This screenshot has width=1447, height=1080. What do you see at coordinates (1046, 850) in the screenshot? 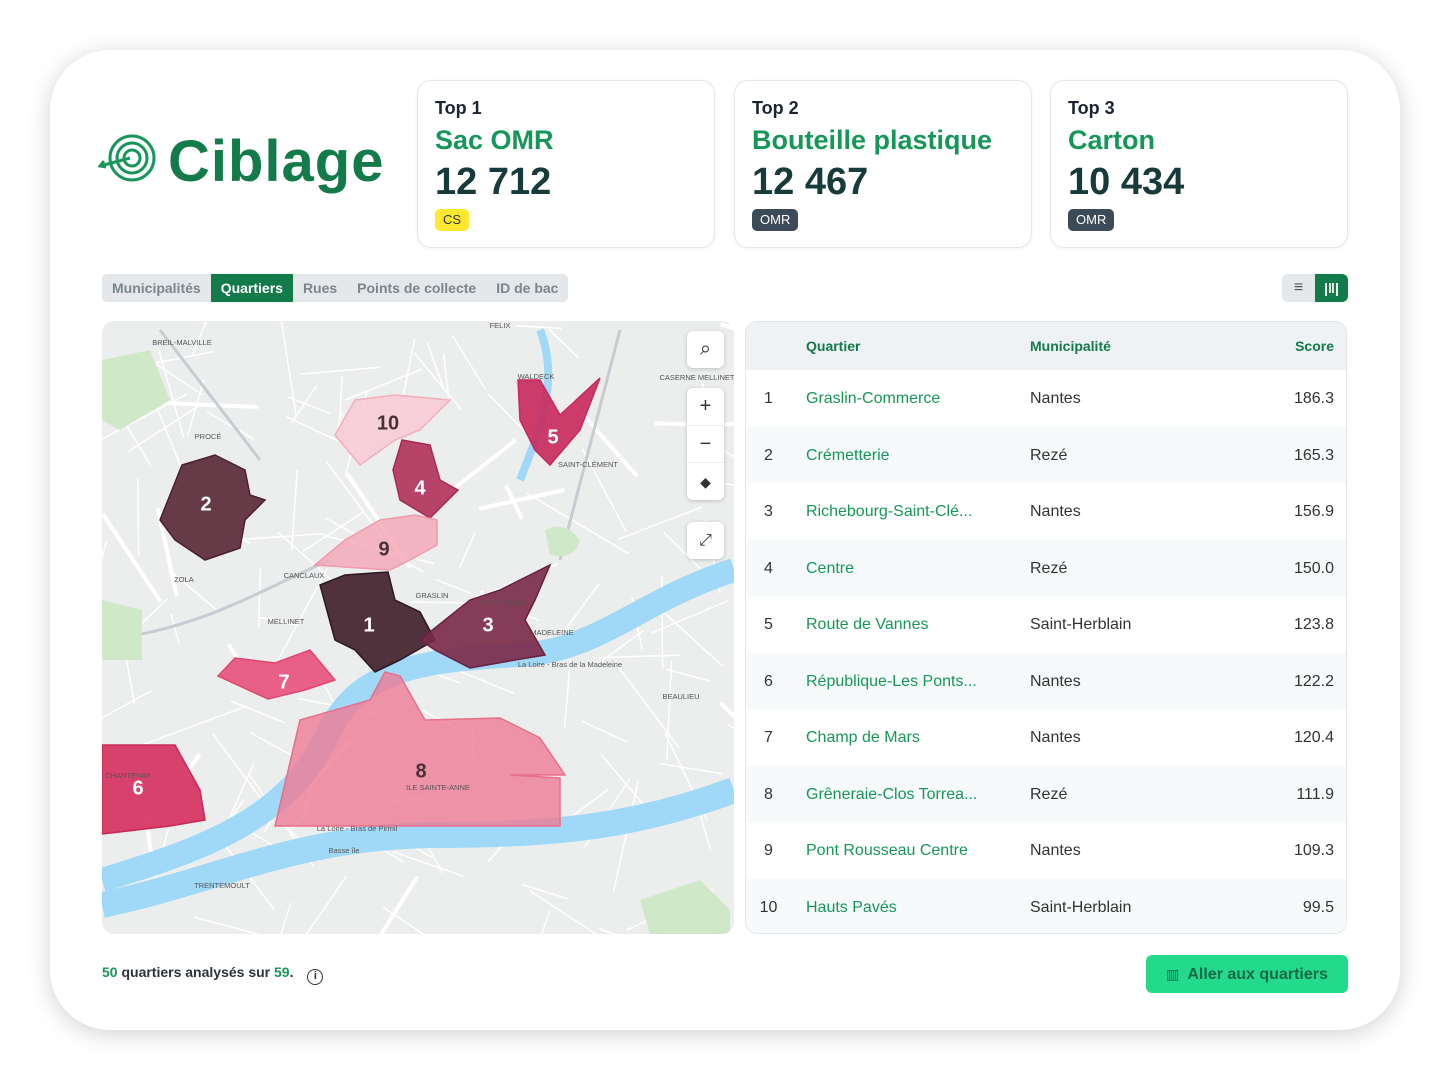
I see `table-row: 9 Pont Rousseau Centre Nantes 109.3` at bounding box center [1046, 850].